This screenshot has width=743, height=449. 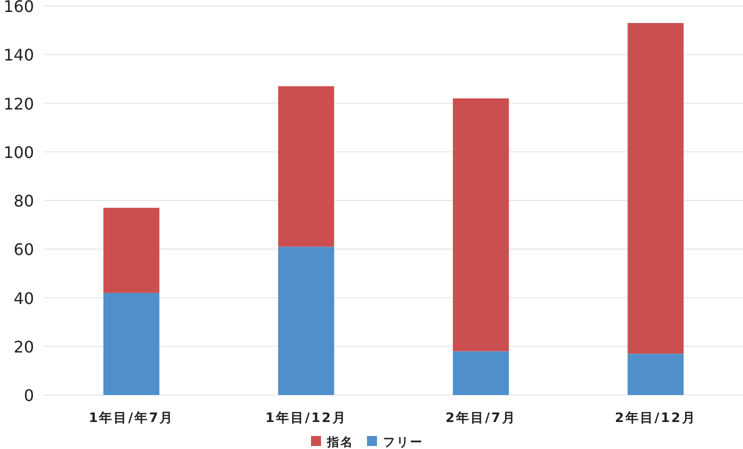 What do you see at coordinates (306, 418) in the screenshot?
I see `x-tick-label: 1年目/12月` at bounding box center [306, 418].